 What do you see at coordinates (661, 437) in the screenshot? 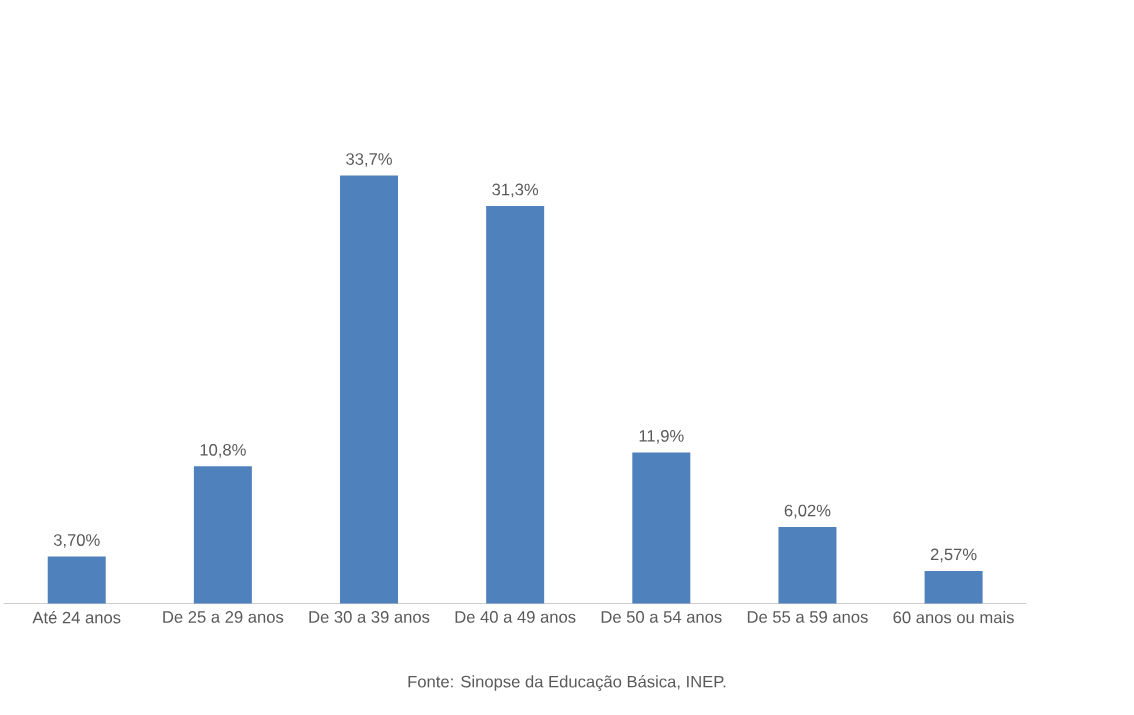
I see `data-label: 11,9%` at bounding box center [661, 437].